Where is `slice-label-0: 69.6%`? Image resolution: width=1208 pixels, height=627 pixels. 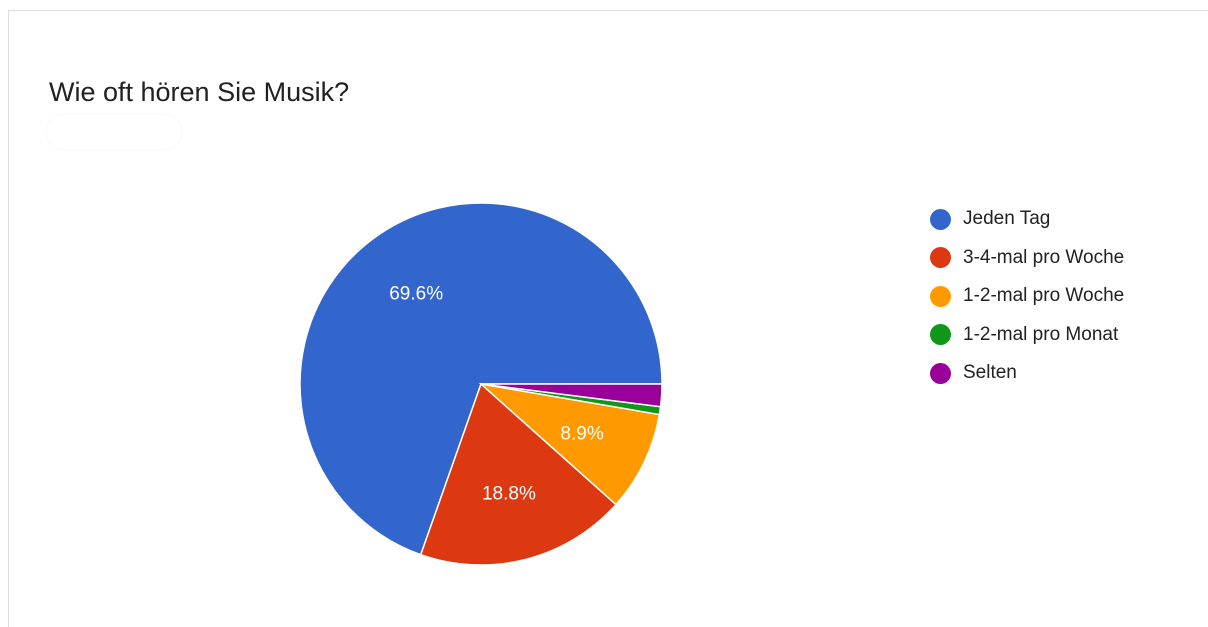 slice-label-0: 69.6% is located at coordinates (416, 293).